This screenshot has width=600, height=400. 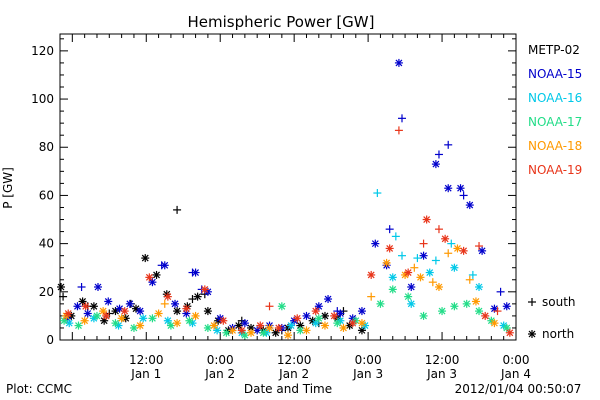 What do you see at coordinates (42, 99) in the screenshot?
I see `y-tick-label: 100` at bounding box center [42, 99].